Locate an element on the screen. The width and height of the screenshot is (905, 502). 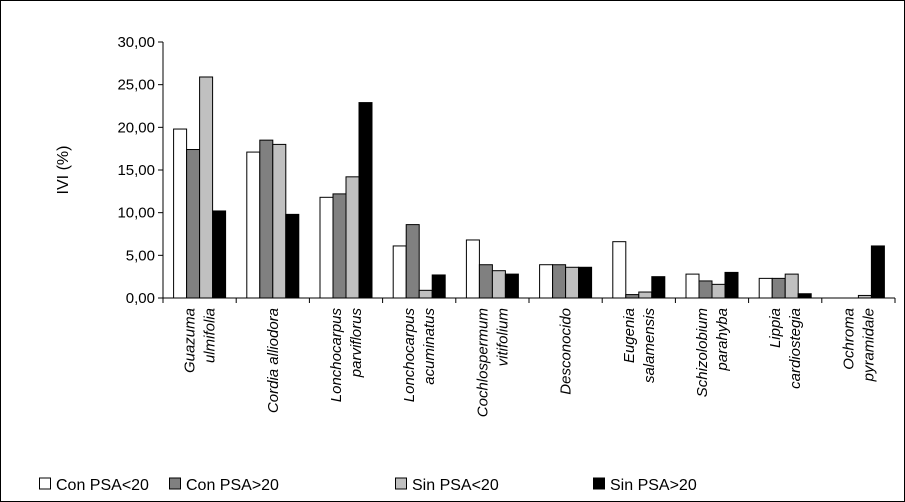
category-label-line: parviflorus is located at coordinates (356, 343).